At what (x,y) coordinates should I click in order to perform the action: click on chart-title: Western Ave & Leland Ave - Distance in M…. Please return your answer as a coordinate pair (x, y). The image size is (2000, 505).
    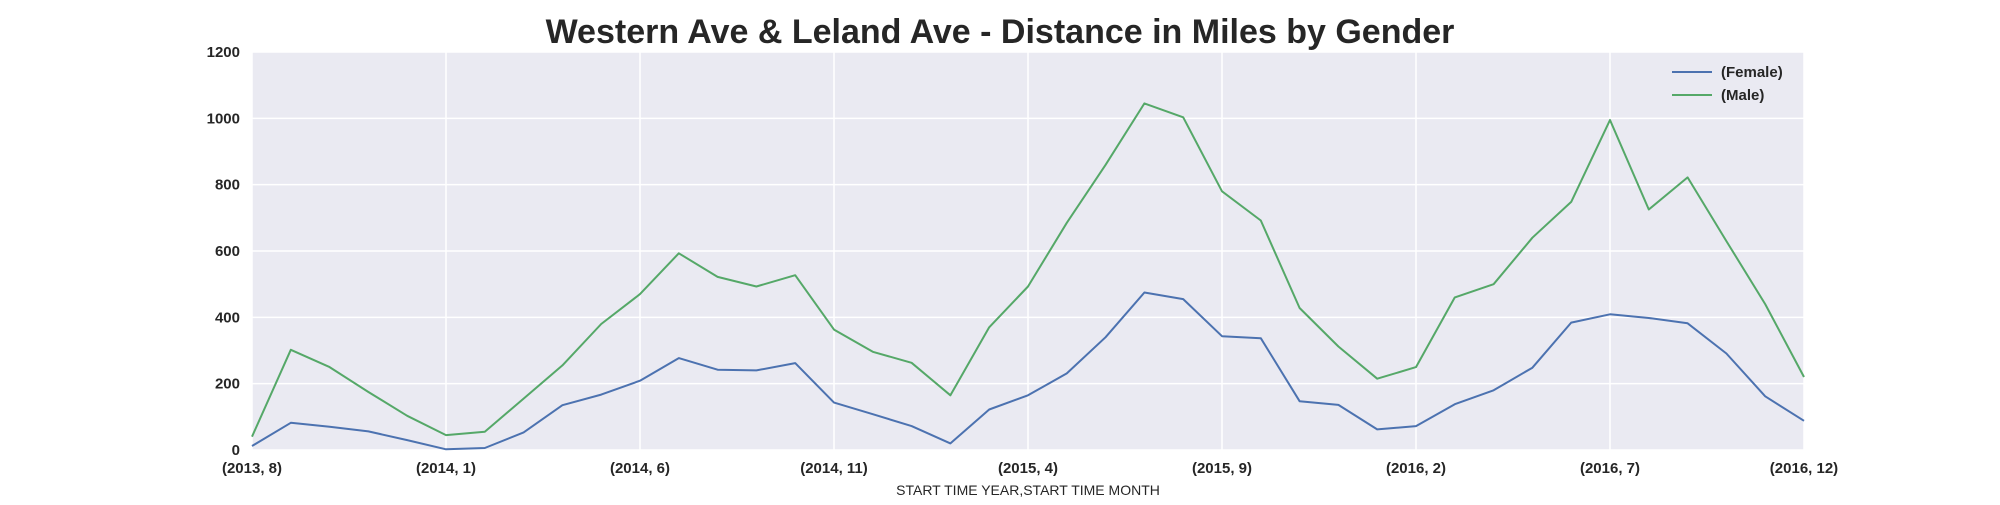
    Looking at the image, I should click on (1000, 32).